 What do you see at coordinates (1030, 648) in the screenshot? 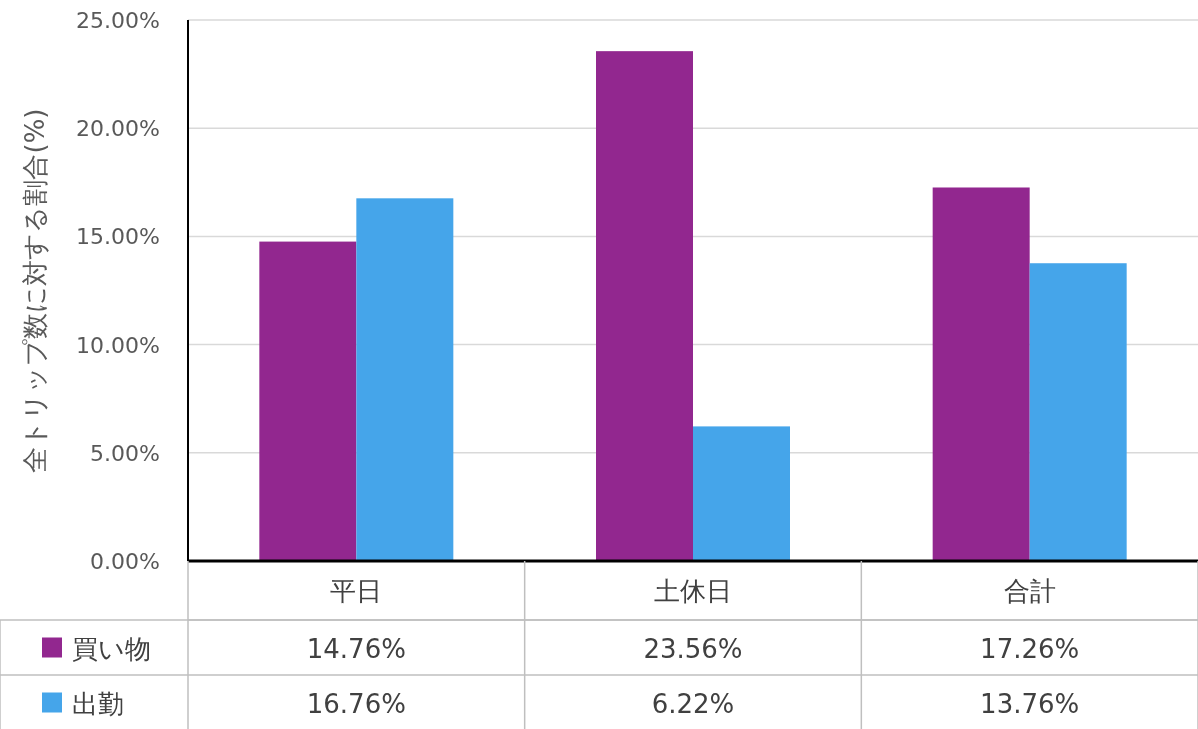
I see `data-label: 17.26%` at bounding box center [1030, 648].